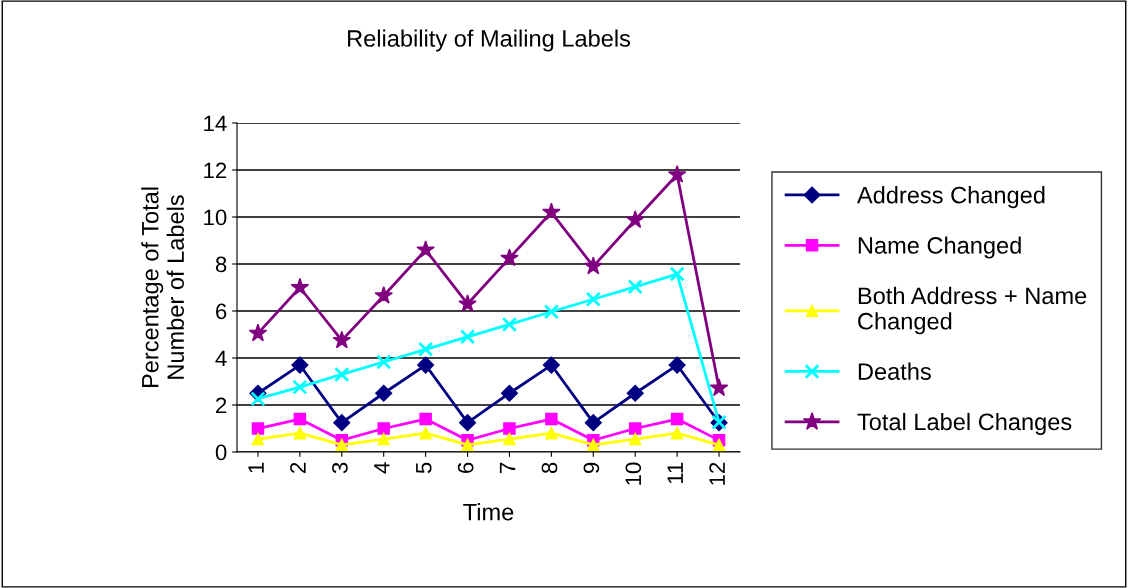 This screenshot has width=1128, height=588. Describe the element at coordinates (215, 123) in the screenshot. I see `y-tick-label: 14` at that location.